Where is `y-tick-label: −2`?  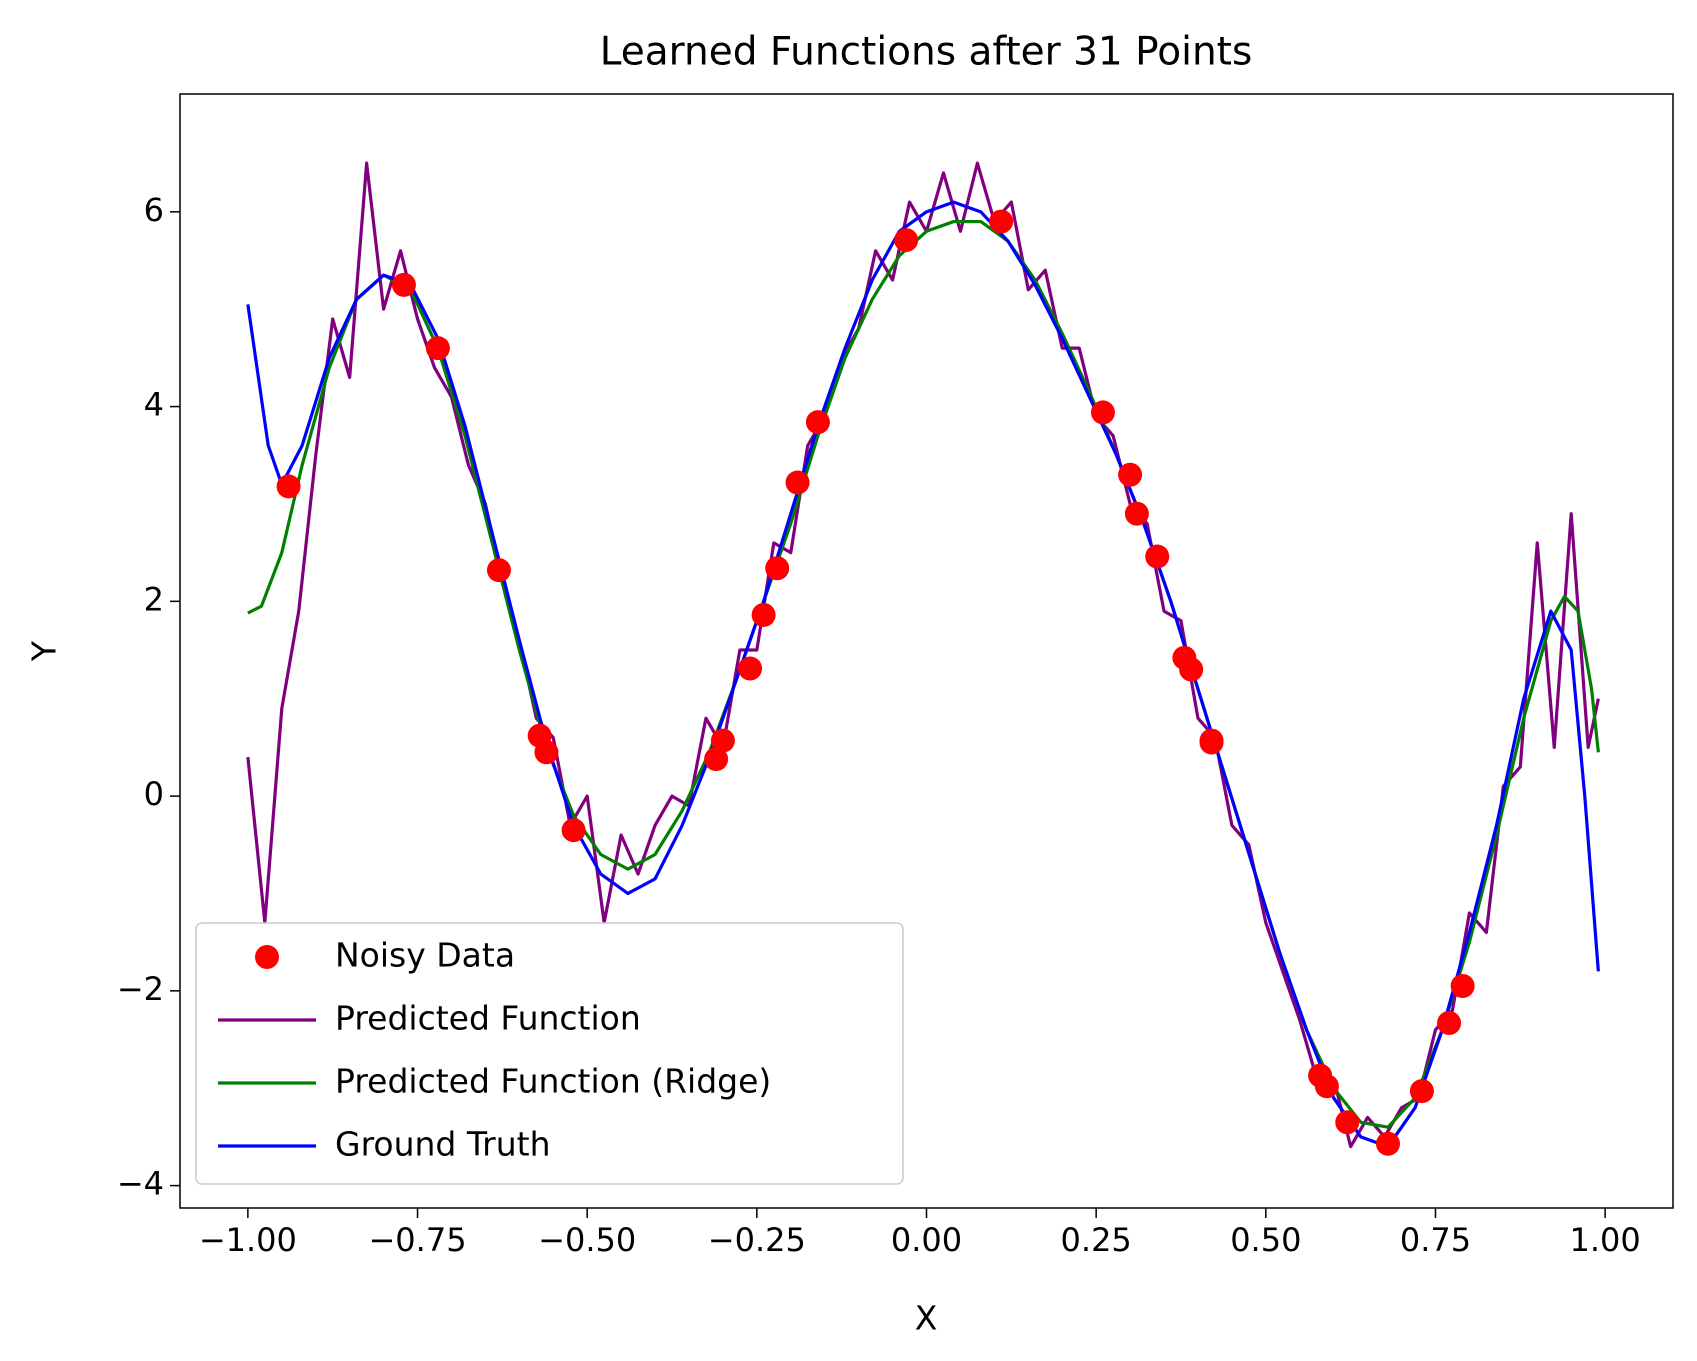
y-tick-label: −2 is located at coordinates (140, 989).